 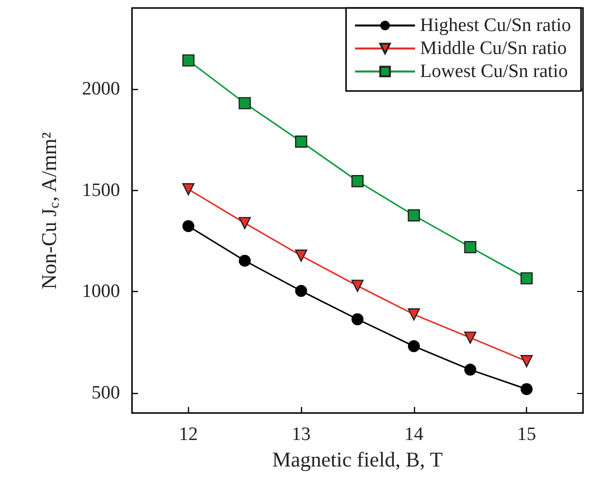 I want to click on y-axis-title: Non-Cu Jc, A/mm², so click(x=49, y=211).